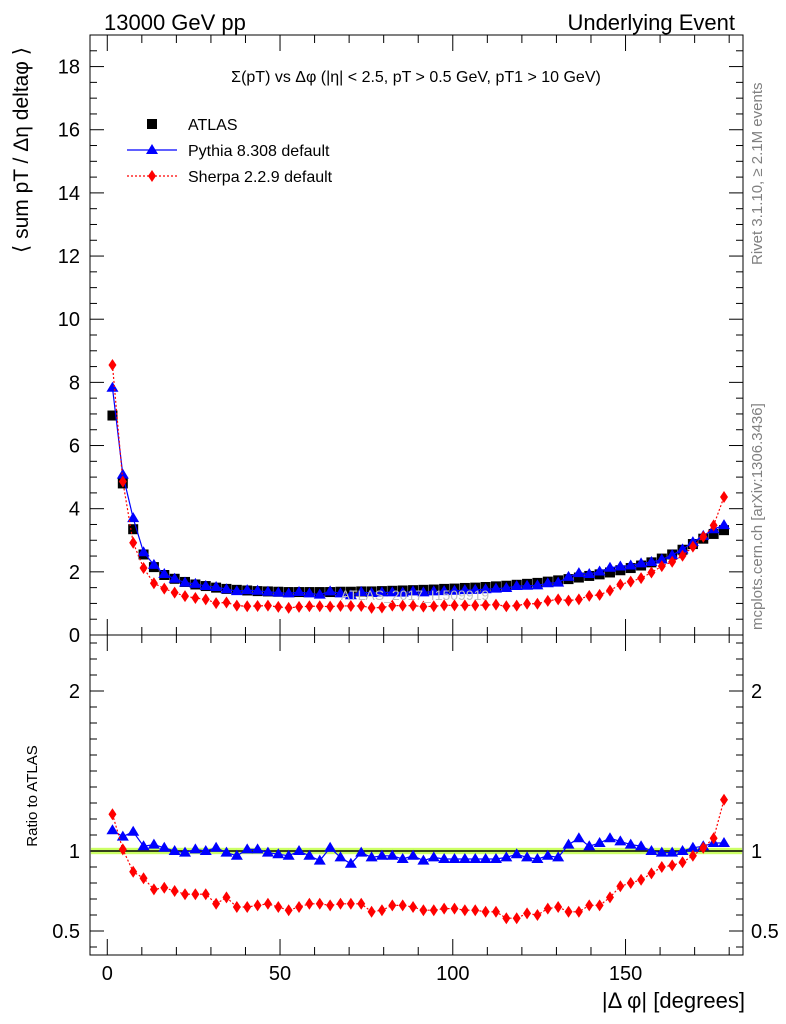 The height and width of the screenshot is (1024, 786). Describe the element at coordinates (452, 974) in the screenshot. I see `ratio-xtick-label: 100` at that location.